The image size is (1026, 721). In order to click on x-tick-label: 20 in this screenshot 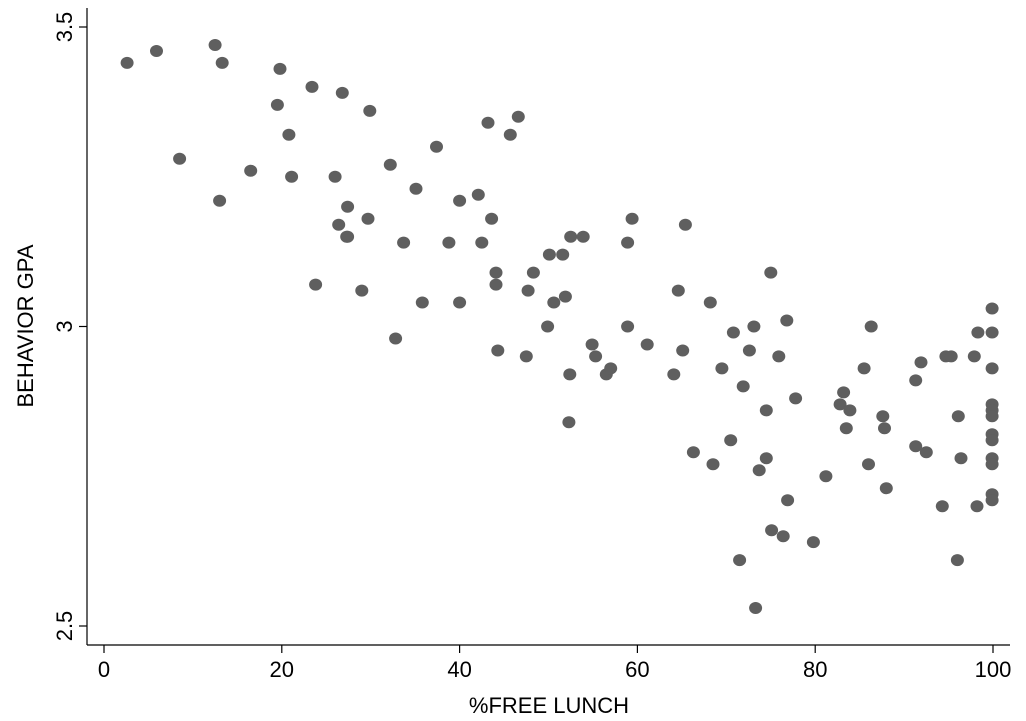, I will do `click(282, 669)`.